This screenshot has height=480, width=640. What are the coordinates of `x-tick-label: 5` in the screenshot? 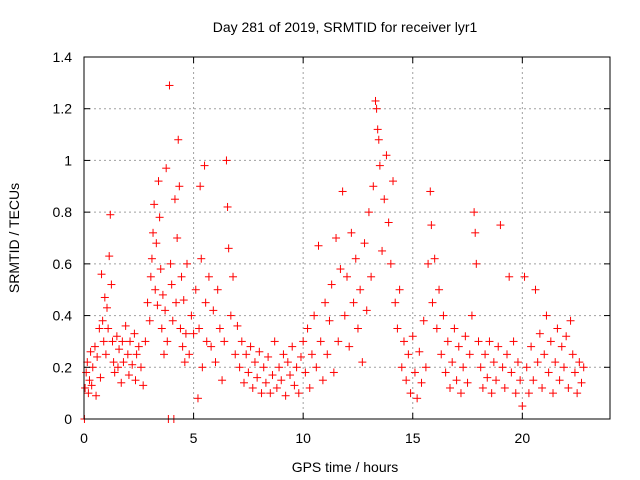 It's located at (194, 438).